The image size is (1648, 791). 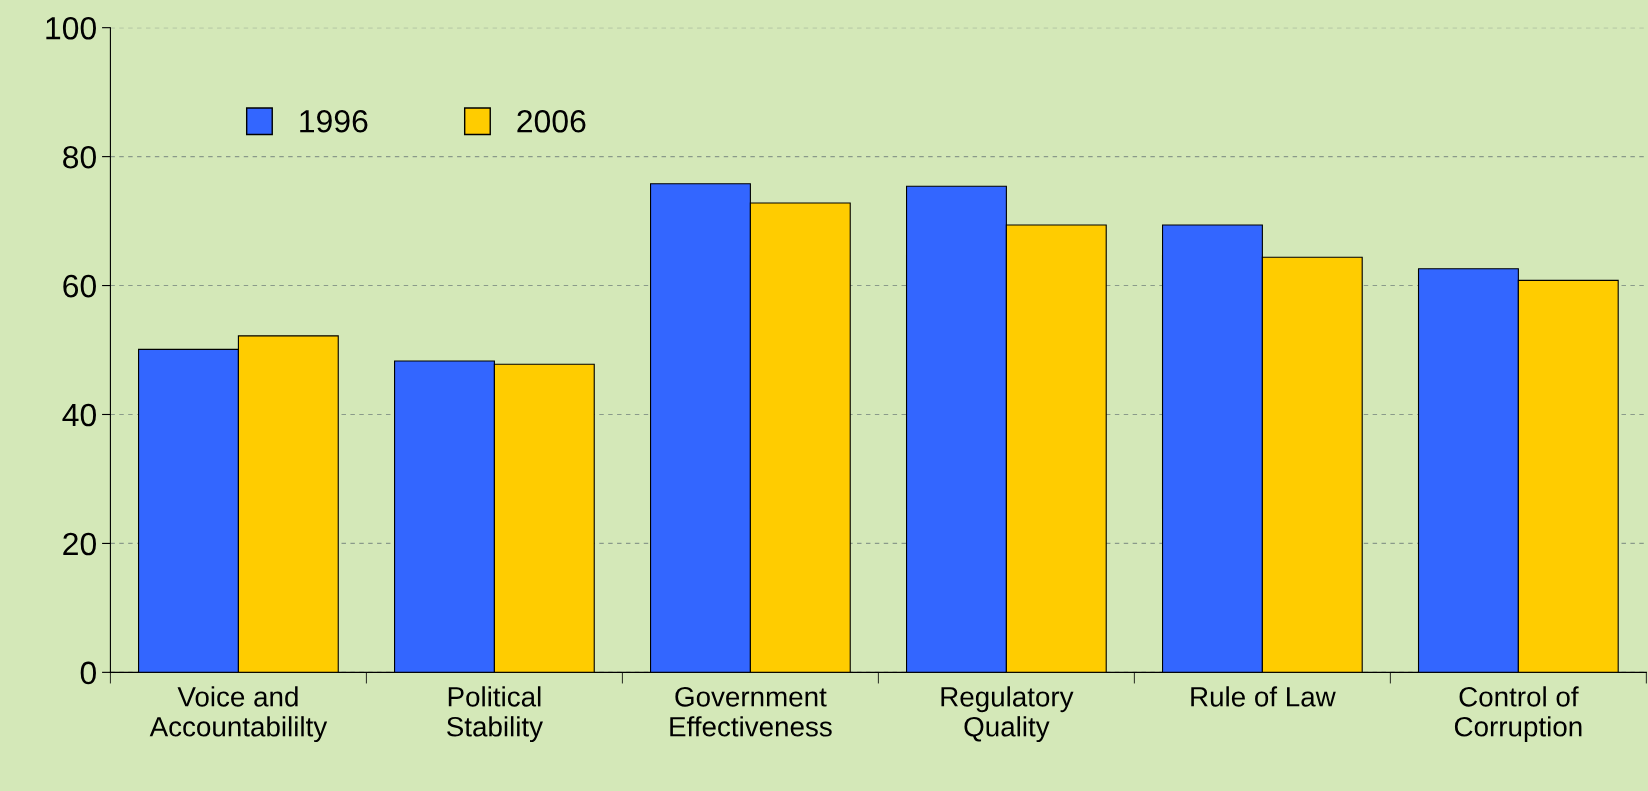 What do you see at coordinates (1263, 696) in the screenshot?
I see `x-tick-label: Rule of Law` at bounding box center [1263, 696].